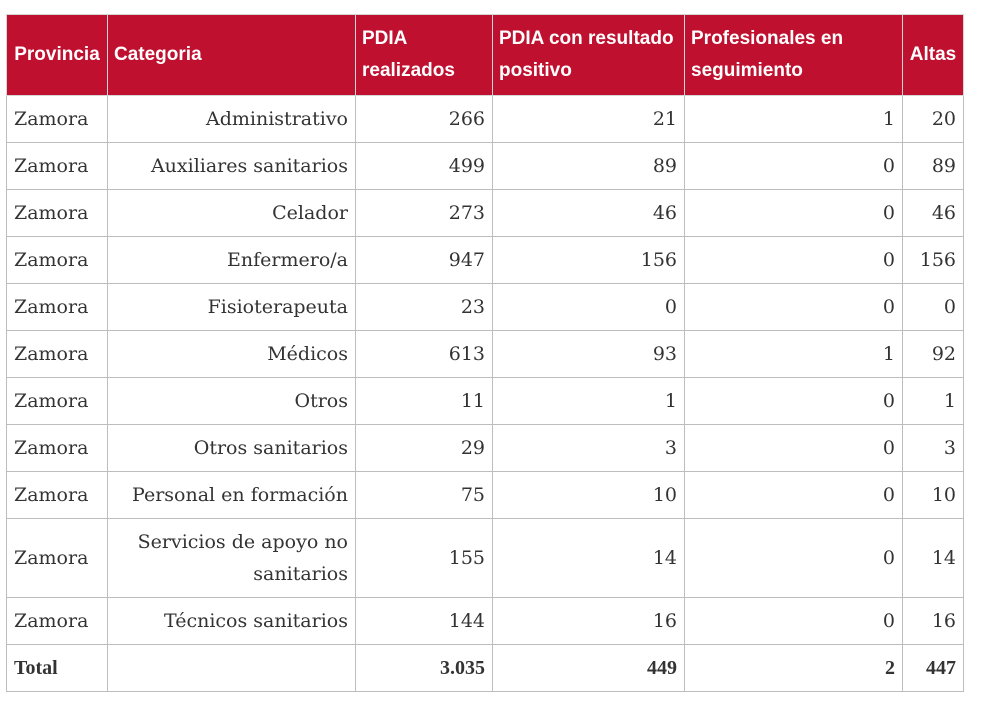  I want to click on cell-pdia-realizados: 11, so click(424, 401).